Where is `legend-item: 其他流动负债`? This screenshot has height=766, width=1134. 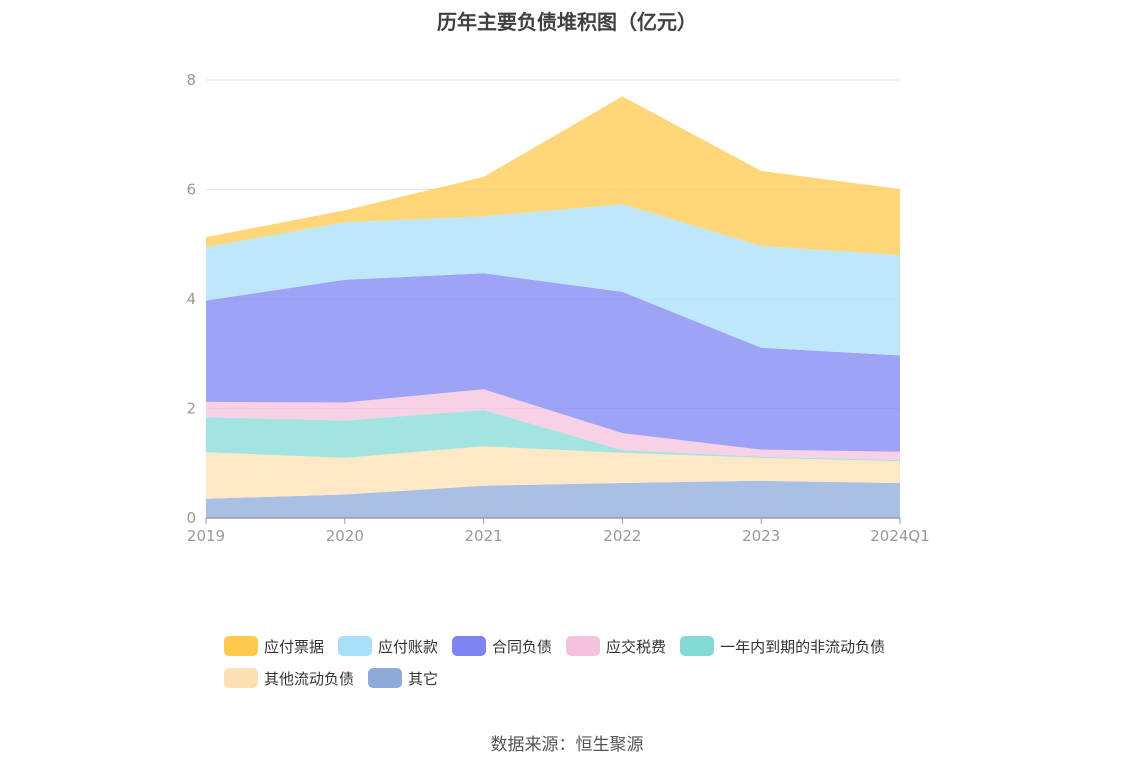
legend-item: 其他流动负债 is located at coordinates (289, 678).